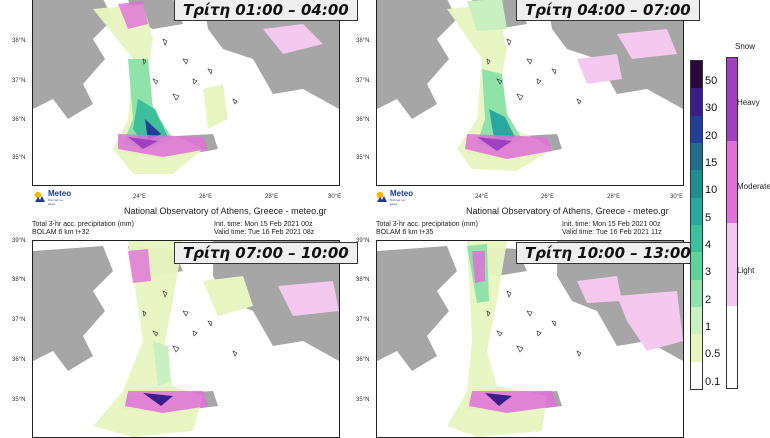 The image size is (770, 438). What do you see at coordinates (711, 81) in the screenshot?
I see `colorbar-label: 50` at bounding box center [711, 81].